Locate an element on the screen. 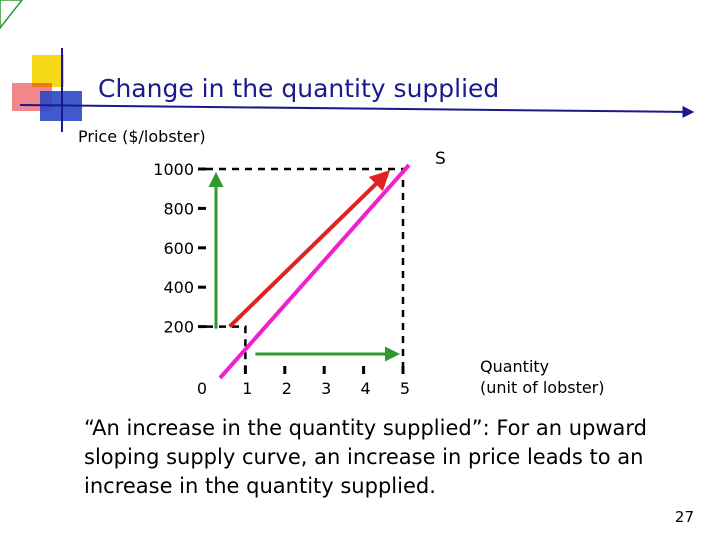  x-axis-label: Quantity (unit of lobster) is located at coordinates (542, 377).